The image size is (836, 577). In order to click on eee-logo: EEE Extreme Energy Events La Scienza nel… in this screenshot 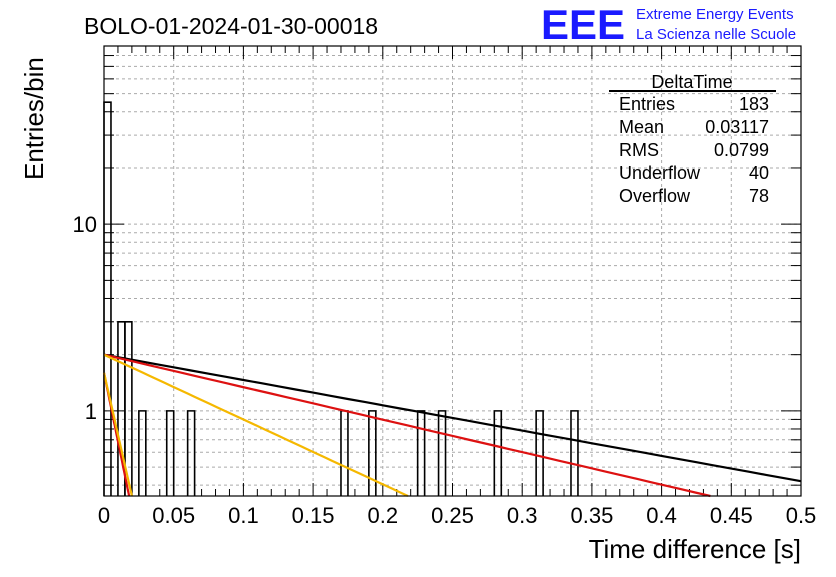, I will do `click(668, 24)`.